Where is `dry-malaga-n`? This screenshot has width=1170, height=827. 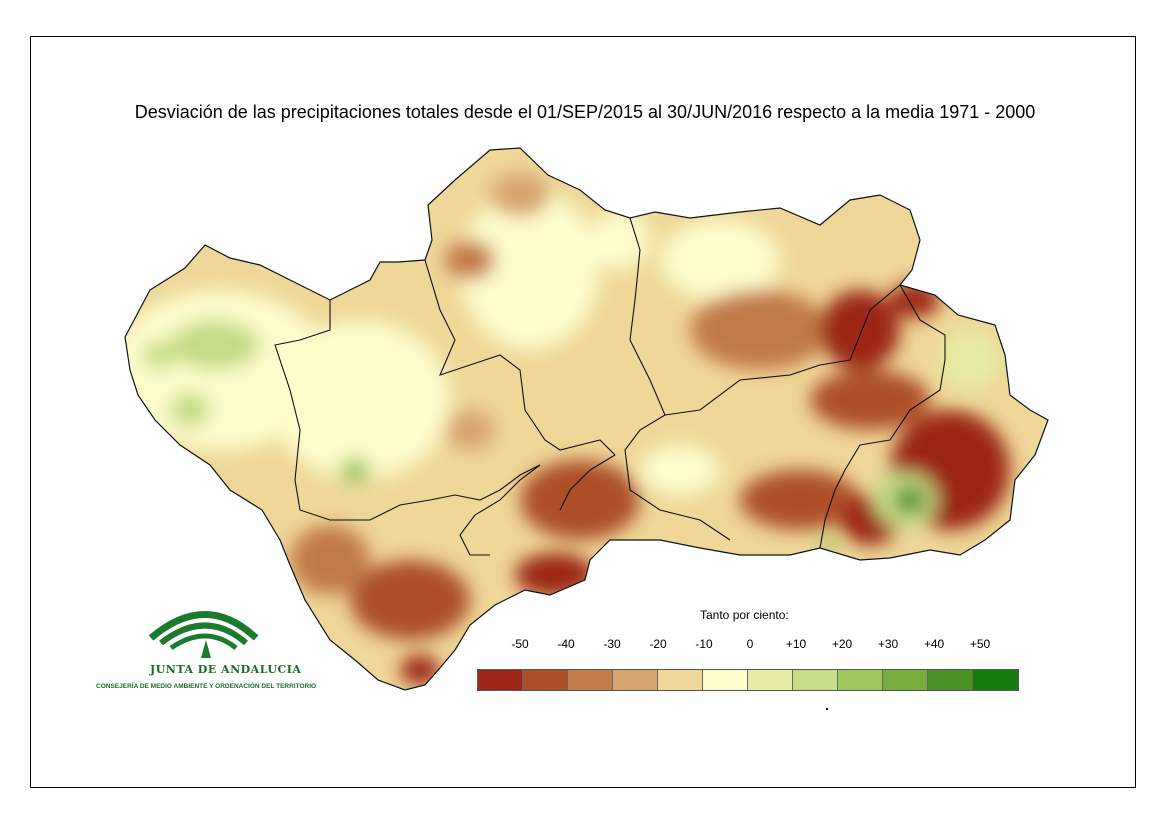
dry-malaga-n is located at coordinates (580, 500).